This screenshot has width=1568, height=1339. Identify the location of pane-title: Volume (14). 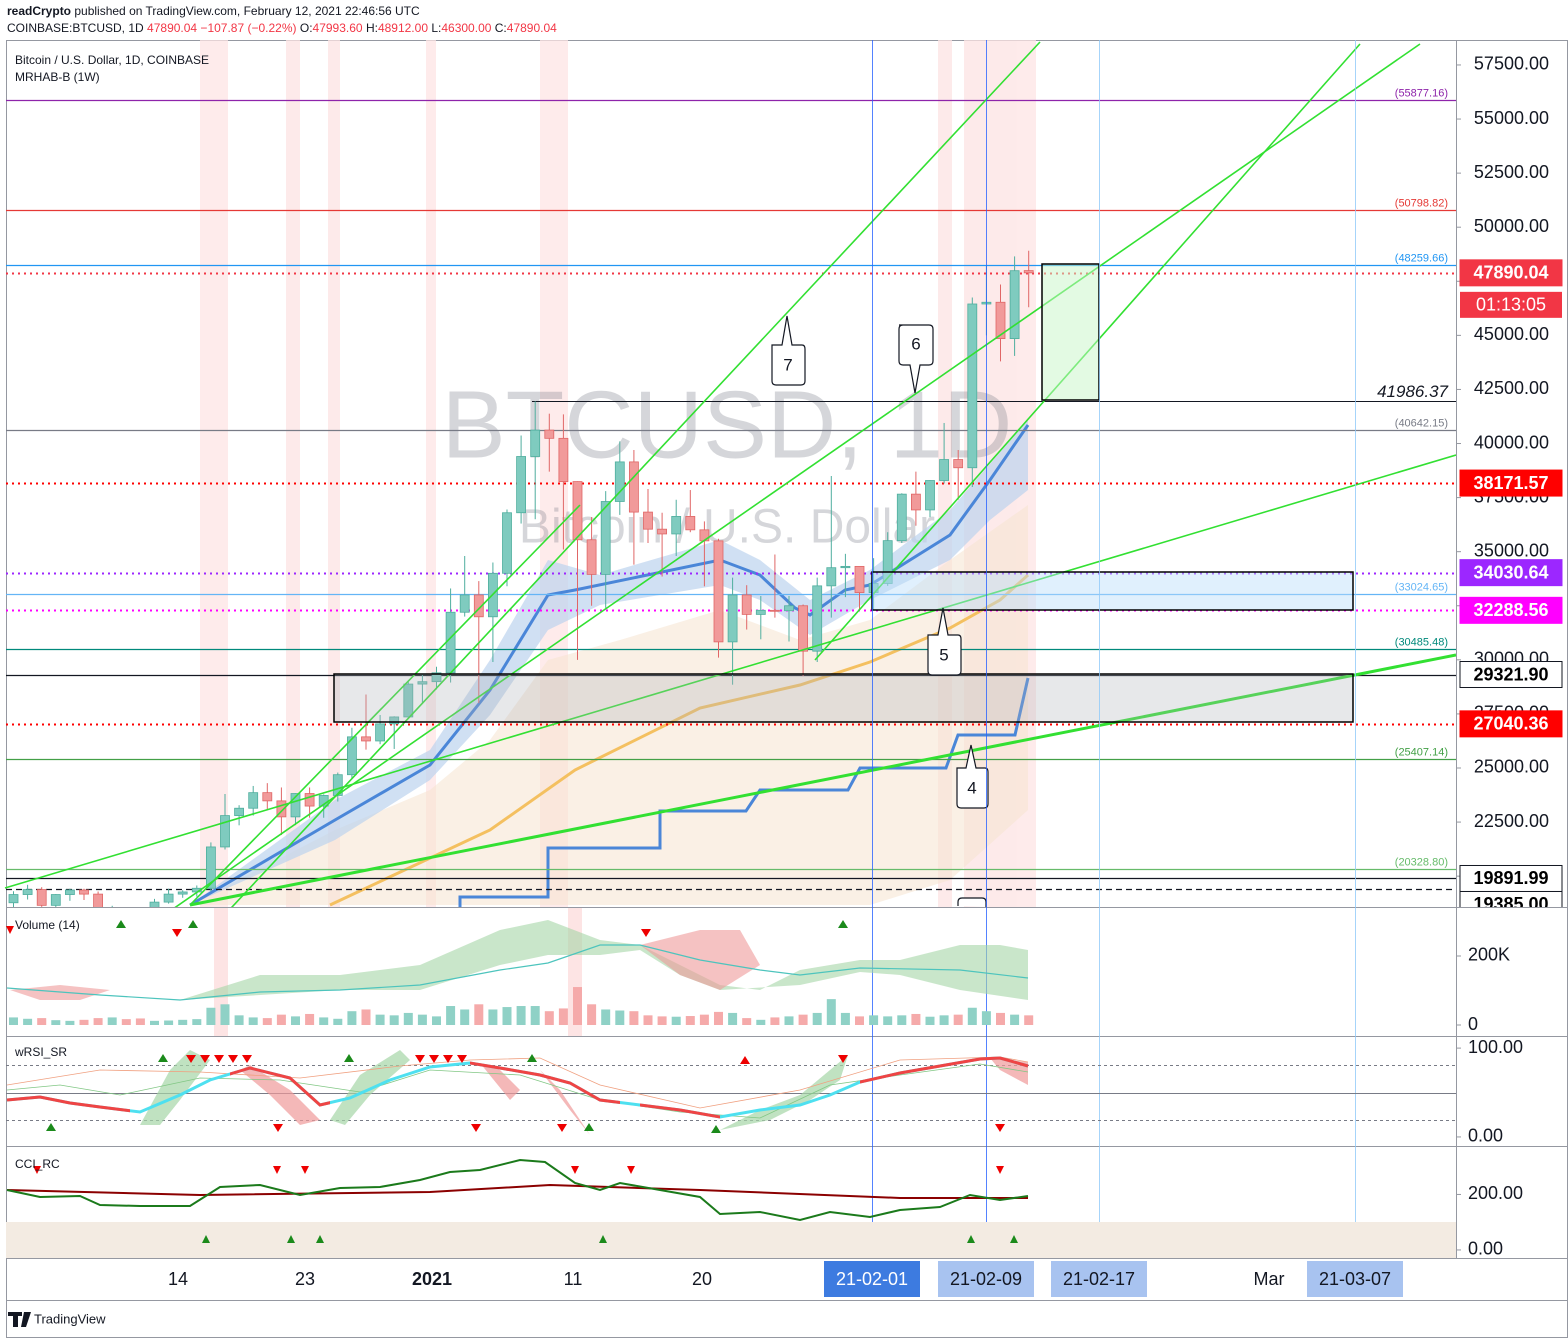
(47, 925).